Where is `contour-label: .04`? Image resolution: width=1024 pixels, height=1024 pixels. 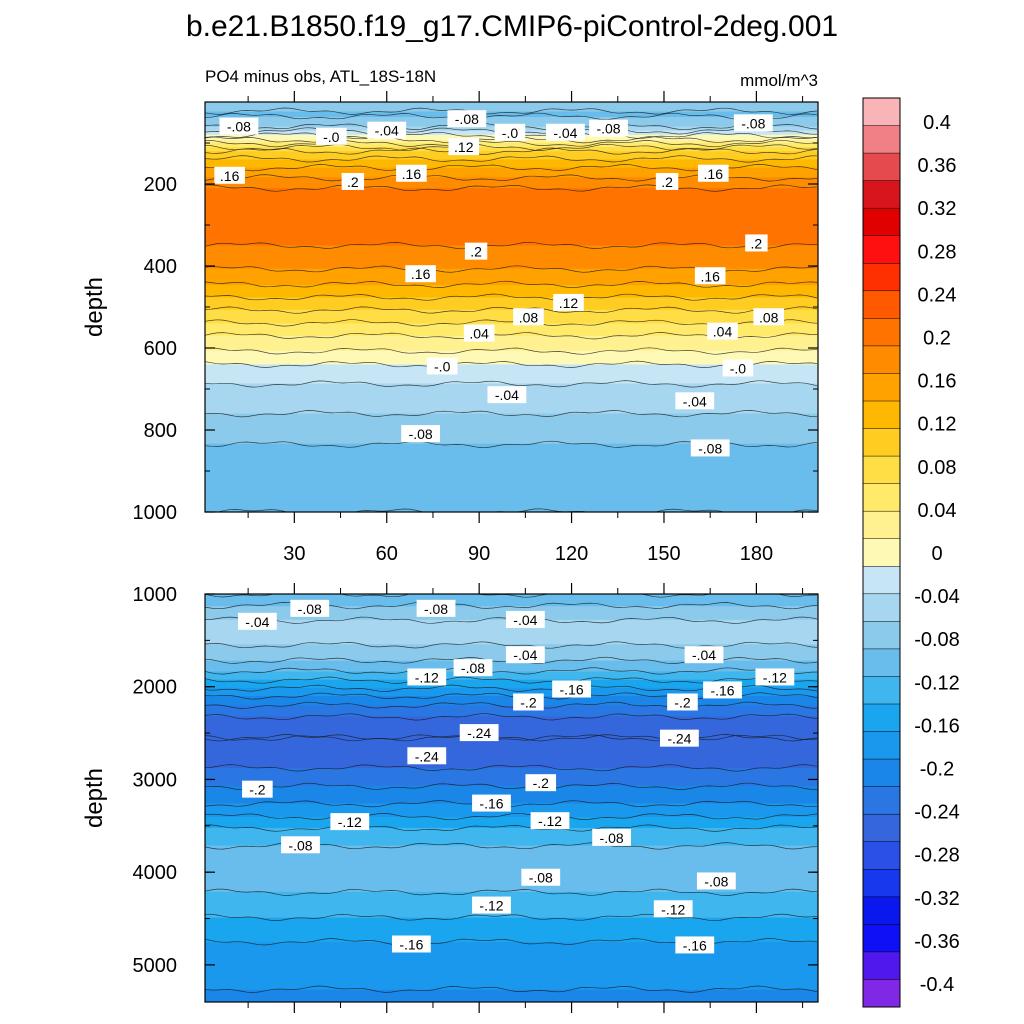 contour-label: .04 is located at coordinates (723, 332).